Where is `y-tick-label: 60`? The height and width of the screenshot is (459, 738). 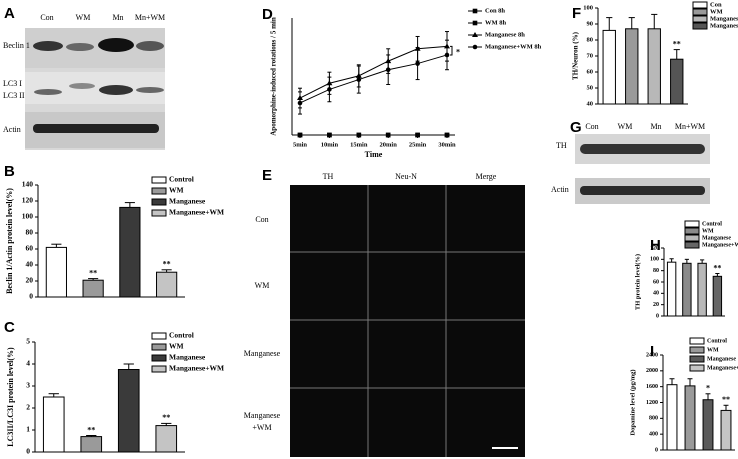 y-tick-label: 60 is located at coordinates (656, 282).